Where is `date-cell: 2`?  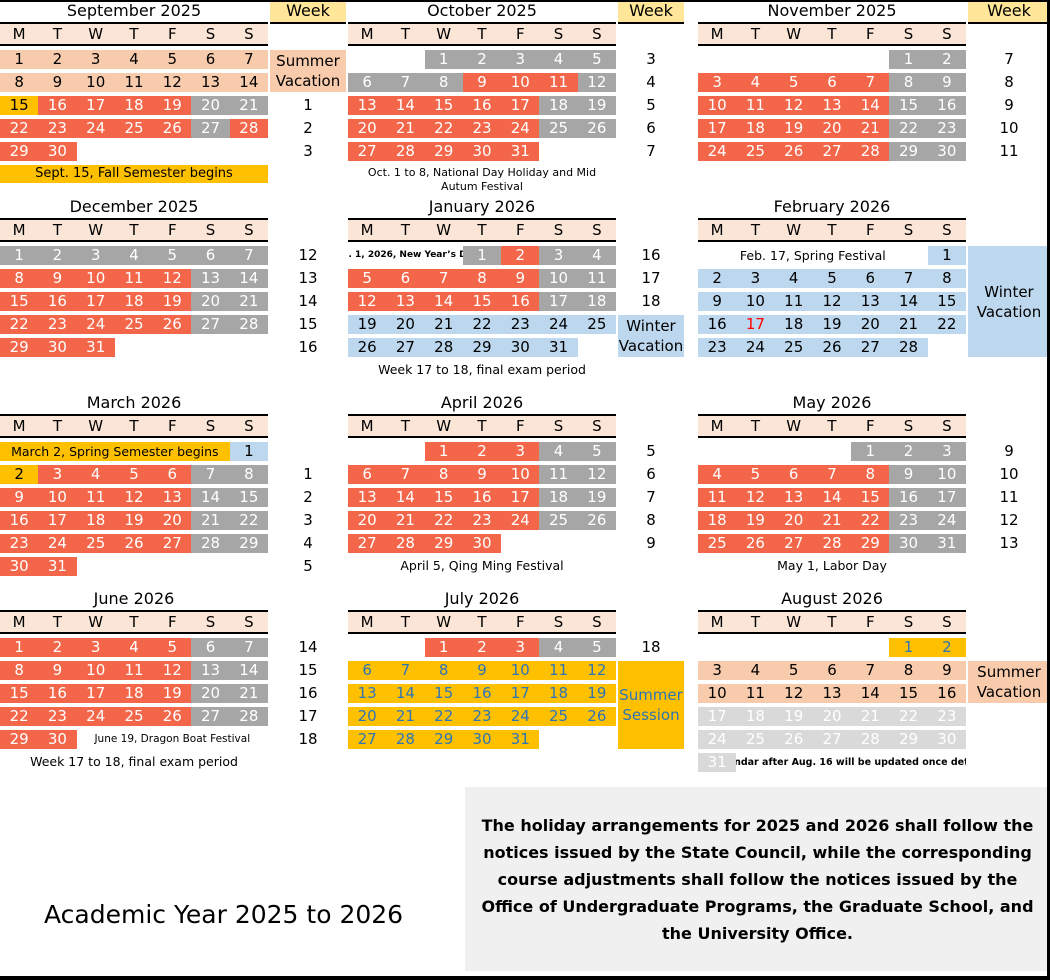
date-cell: 2 is located at coordinates (19, 474).